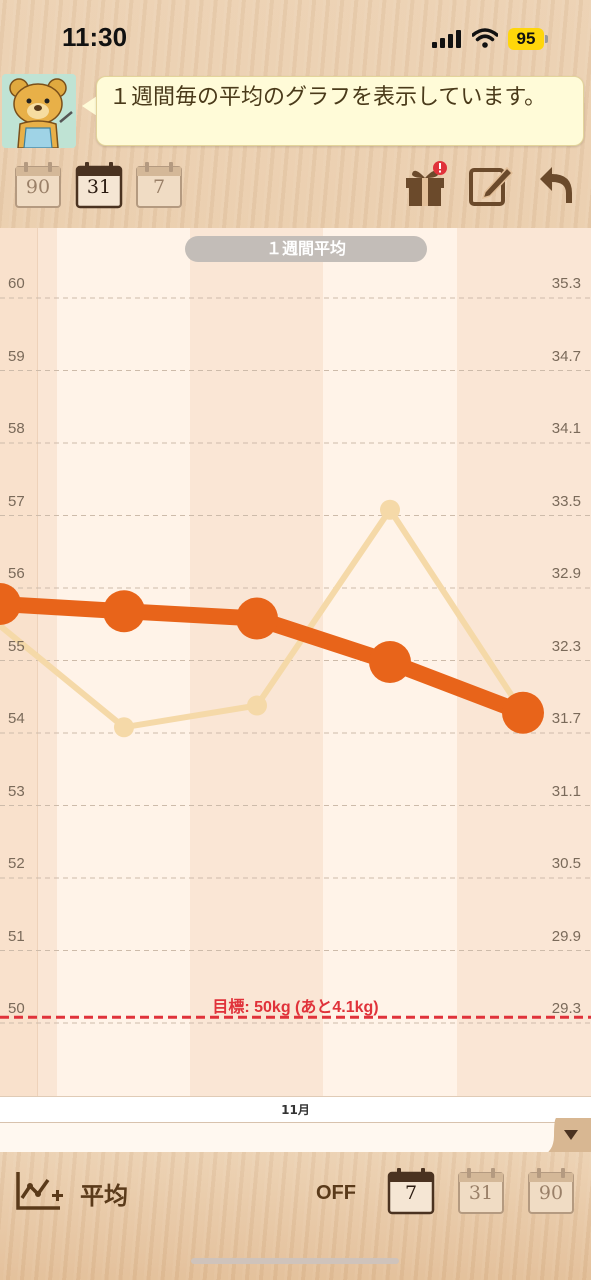  I want to click on bear-character-icon, so click(39, 111).